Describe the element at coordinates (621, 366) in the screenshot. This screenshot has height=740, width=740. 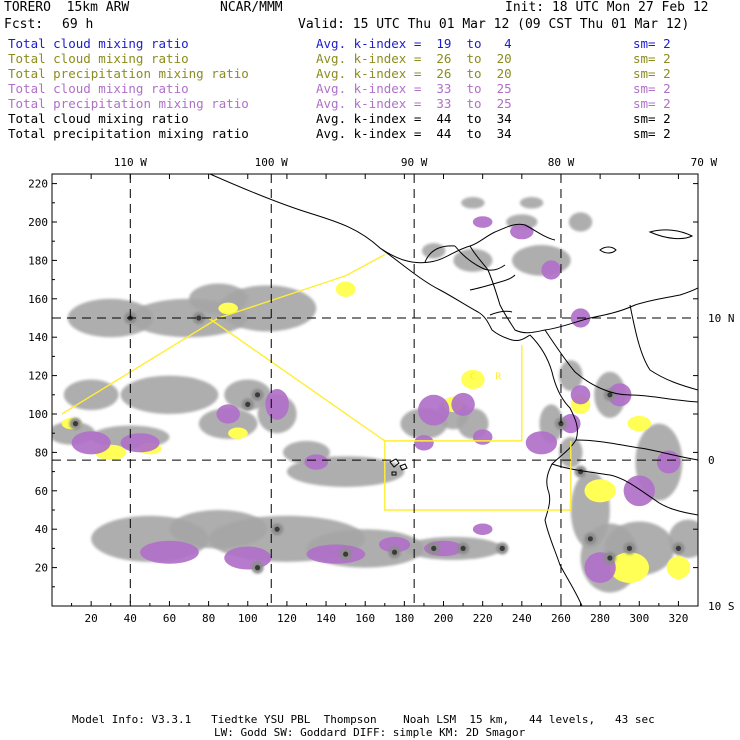
I see `border-panama-colombia` at that location.